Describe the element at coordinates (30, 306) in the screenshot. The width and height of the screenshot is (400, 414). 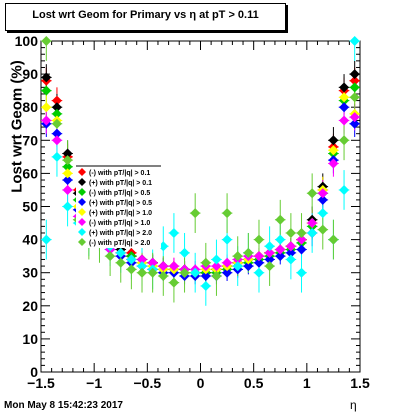
I see `y-tick-label: 20` at that location.